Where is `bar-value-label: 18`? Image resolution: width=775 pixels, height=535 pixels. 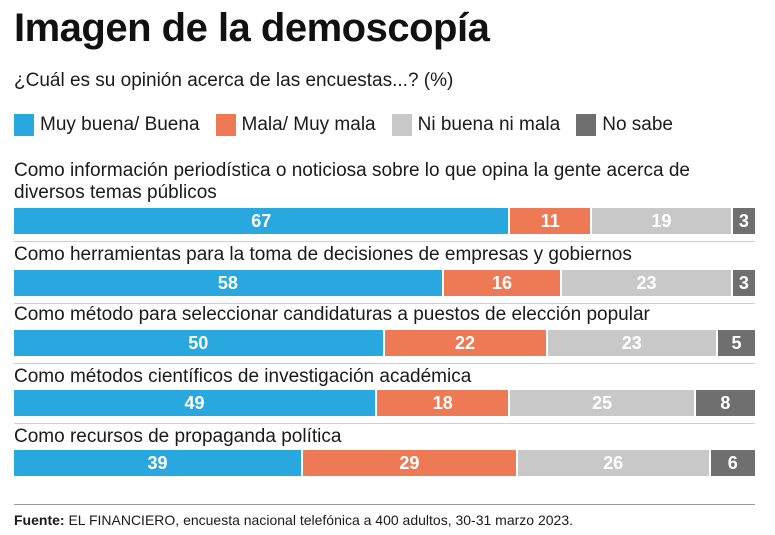 bar-value-label: 18 is located at coordinates (442, 402).